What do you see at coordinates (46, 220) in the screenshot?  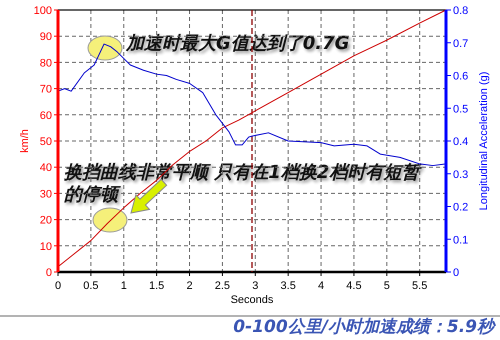 I see `y-tick-label: 20` at bounding box center [46, 220].